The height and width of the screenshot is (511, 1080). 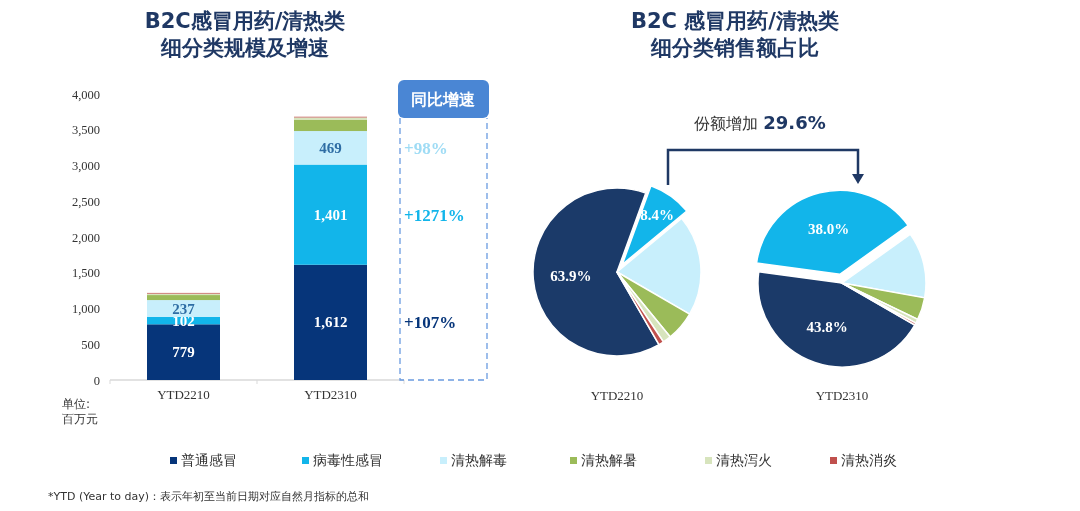 I want to click on chart-title: B2C感冒用药/清热类, so click(x=245, y=21).